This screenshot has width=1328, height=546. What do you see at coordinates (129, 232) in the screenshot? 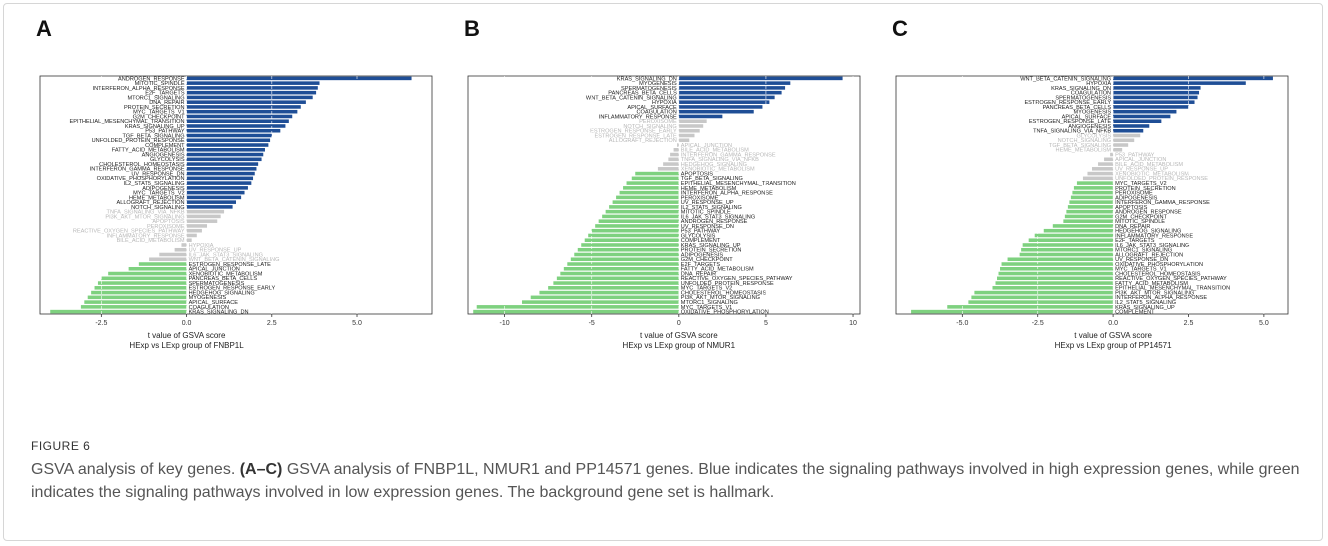
I see `bar-label: REACTIVE_OXYGEN_SPECIES_PATHWAY` at bounding box center [129, 232].